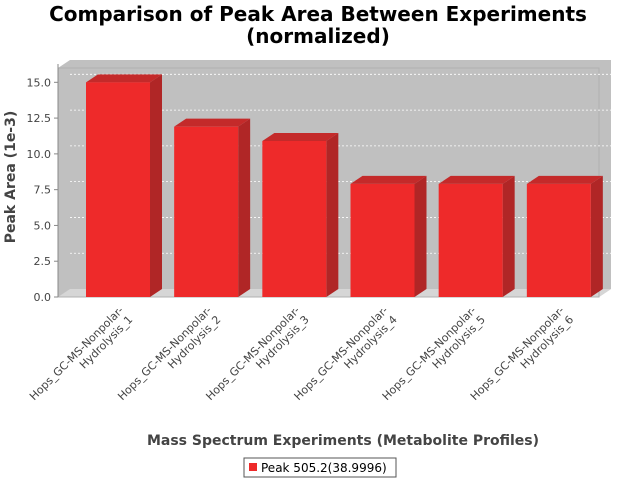 The height and width of the screenshot is (480, 640). What do you see at coordinates (43, 261) in the screenshot?
I see `y-tick-label: 2.5` at bounding box center [43, 261].